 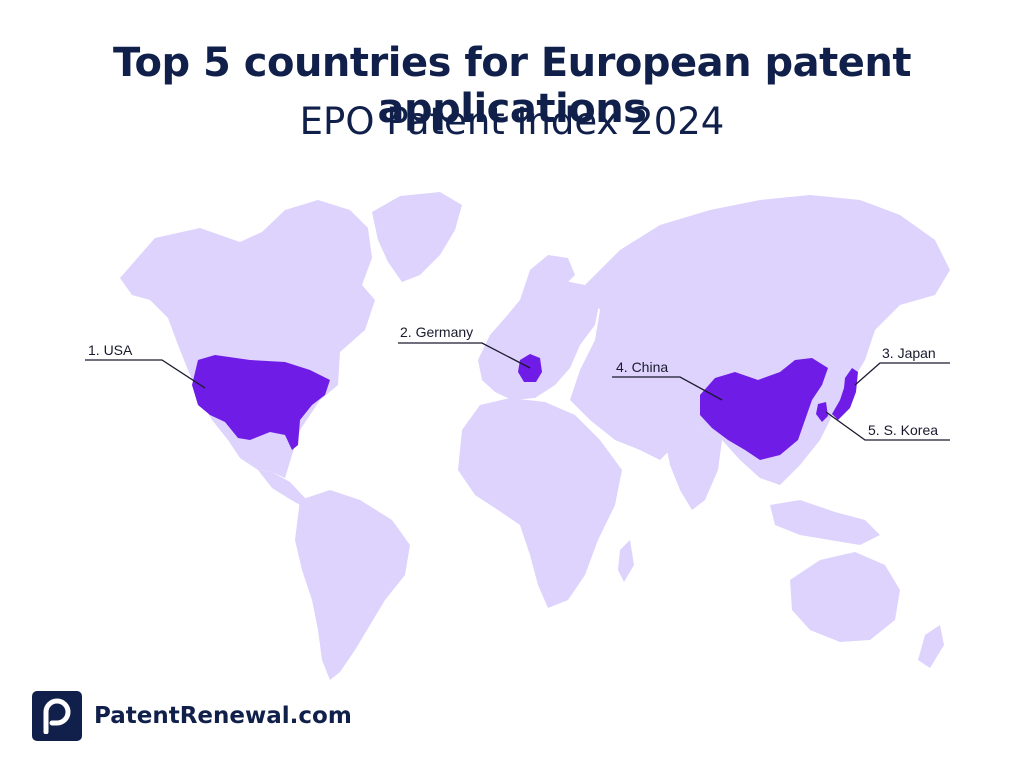 What do you see at coordinates (145, 374) in the screenshot?
I see `leader-usa` at bounding box center [145, 374].